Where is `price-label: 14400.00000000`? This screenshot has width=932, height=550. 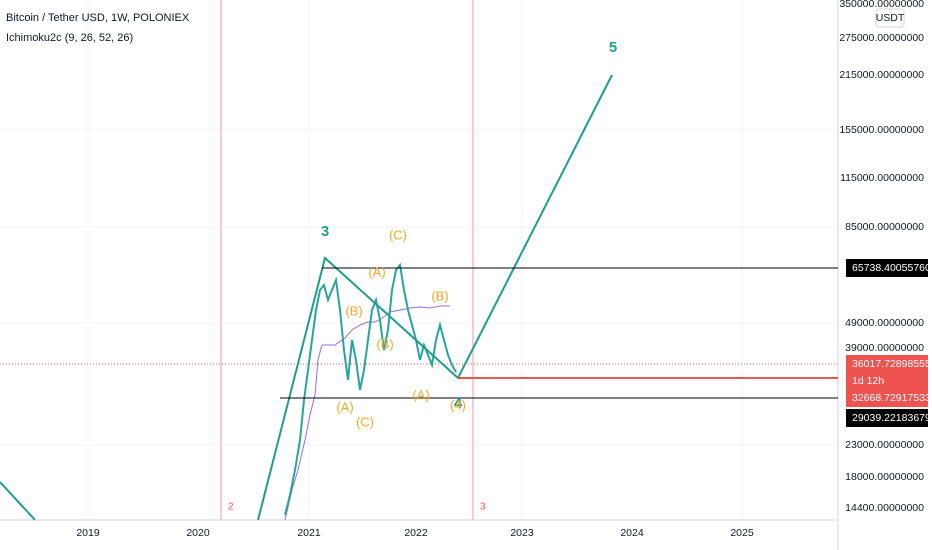 price-label: 14400.00000000 is located at coordinates (884, 508).